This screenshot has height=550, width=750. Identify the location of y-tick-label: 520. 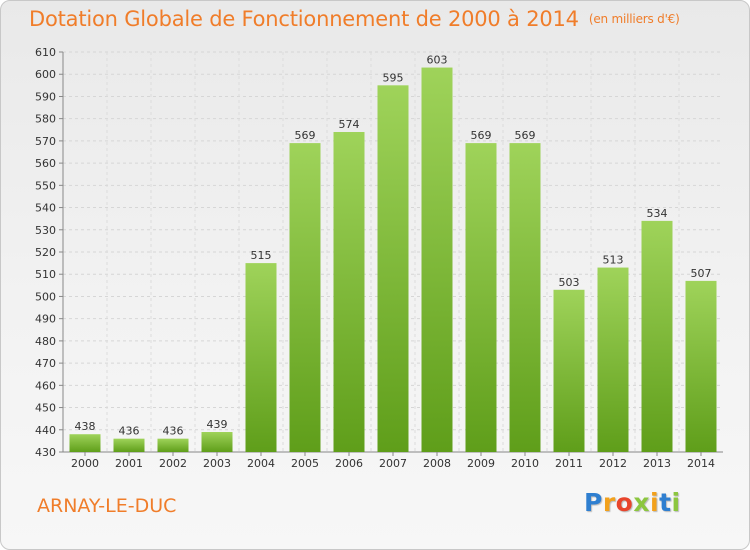
(45, 252).